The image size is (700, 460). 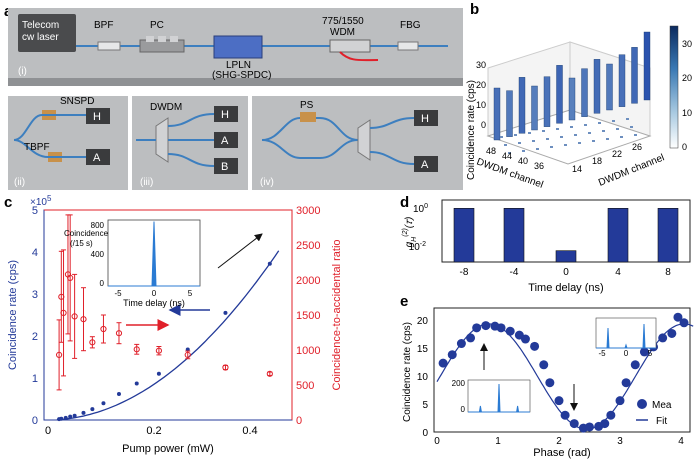 I want to click on panel-label-d: d, so click(x=404, y=202).